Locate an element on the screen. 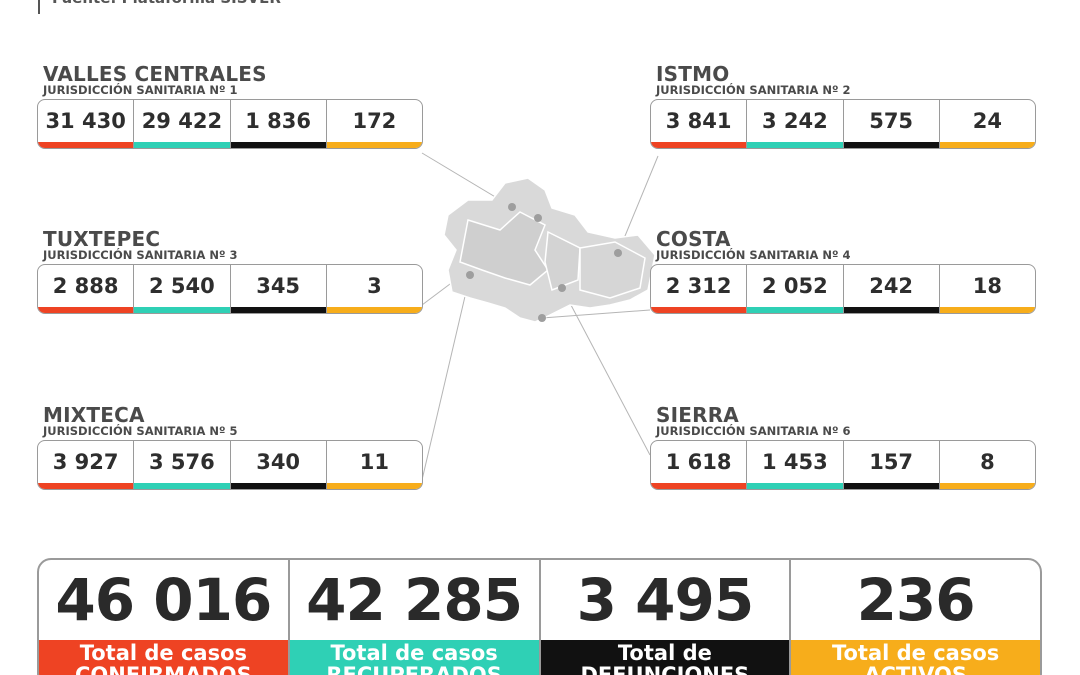 The image size is (1080, 675). deaths-cell: 1 836 is located at coordinates (278, 124).